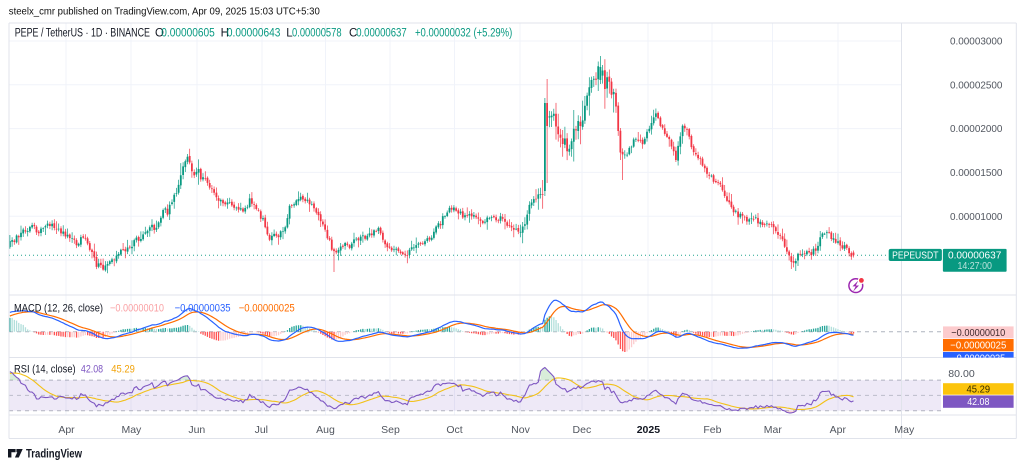 This screenshot has width=1024, height=467. I want to click on svg-text: 0.00002000, so click(976, 129).